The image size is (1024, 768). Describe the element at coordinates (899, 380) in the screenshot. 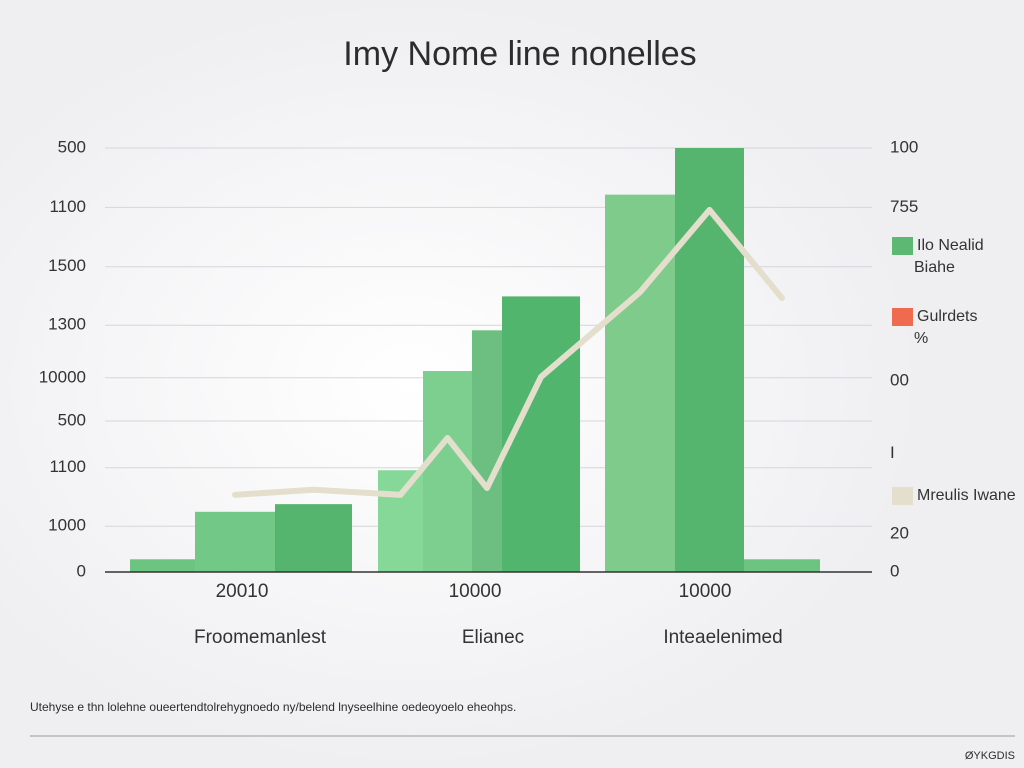

I see `y2-tick-label: 00` at that location.